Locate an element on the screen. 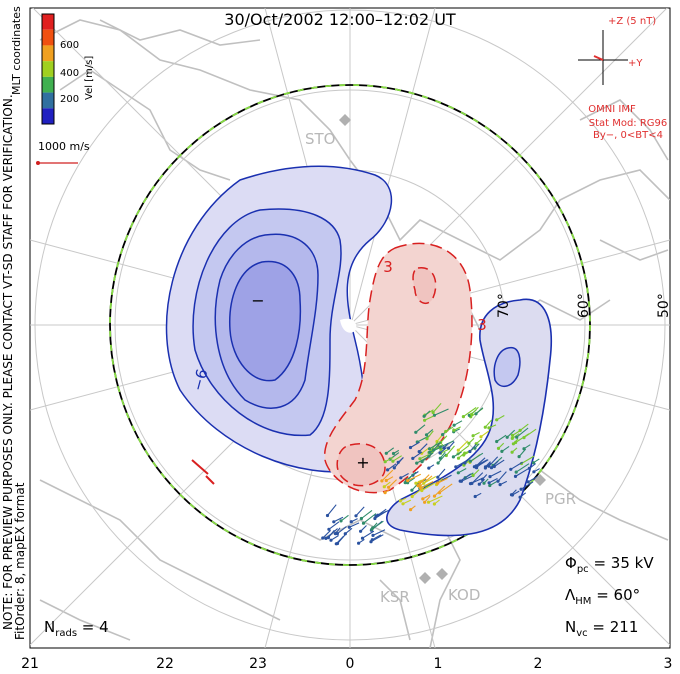 This screenshot has width=680, height=674. station-sto: STO is located at coordinates (320, 139).